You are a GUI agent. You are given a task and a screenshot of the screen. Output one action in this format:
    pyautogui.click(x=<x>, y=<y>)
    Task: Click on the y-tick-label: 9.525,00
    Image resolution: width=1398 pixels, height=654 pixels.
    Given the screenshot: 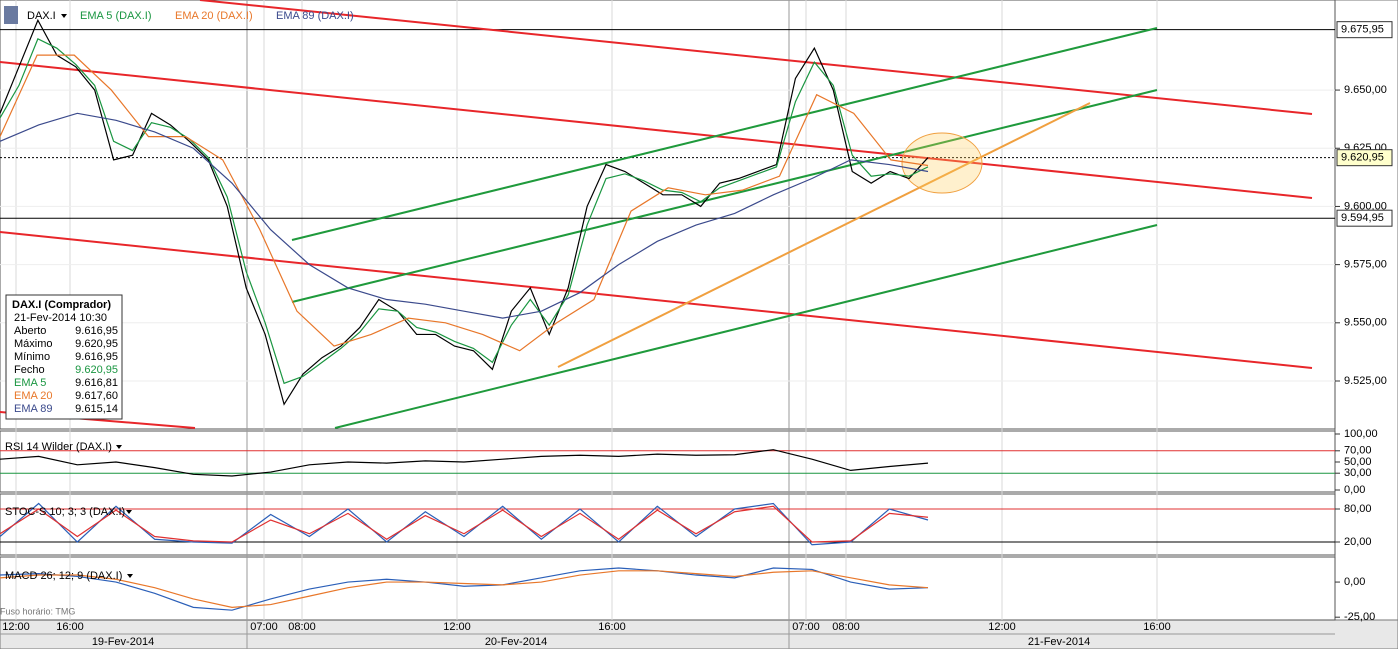 What is the action you would take?
    pyautogui.click(x=1365, y=381)
    